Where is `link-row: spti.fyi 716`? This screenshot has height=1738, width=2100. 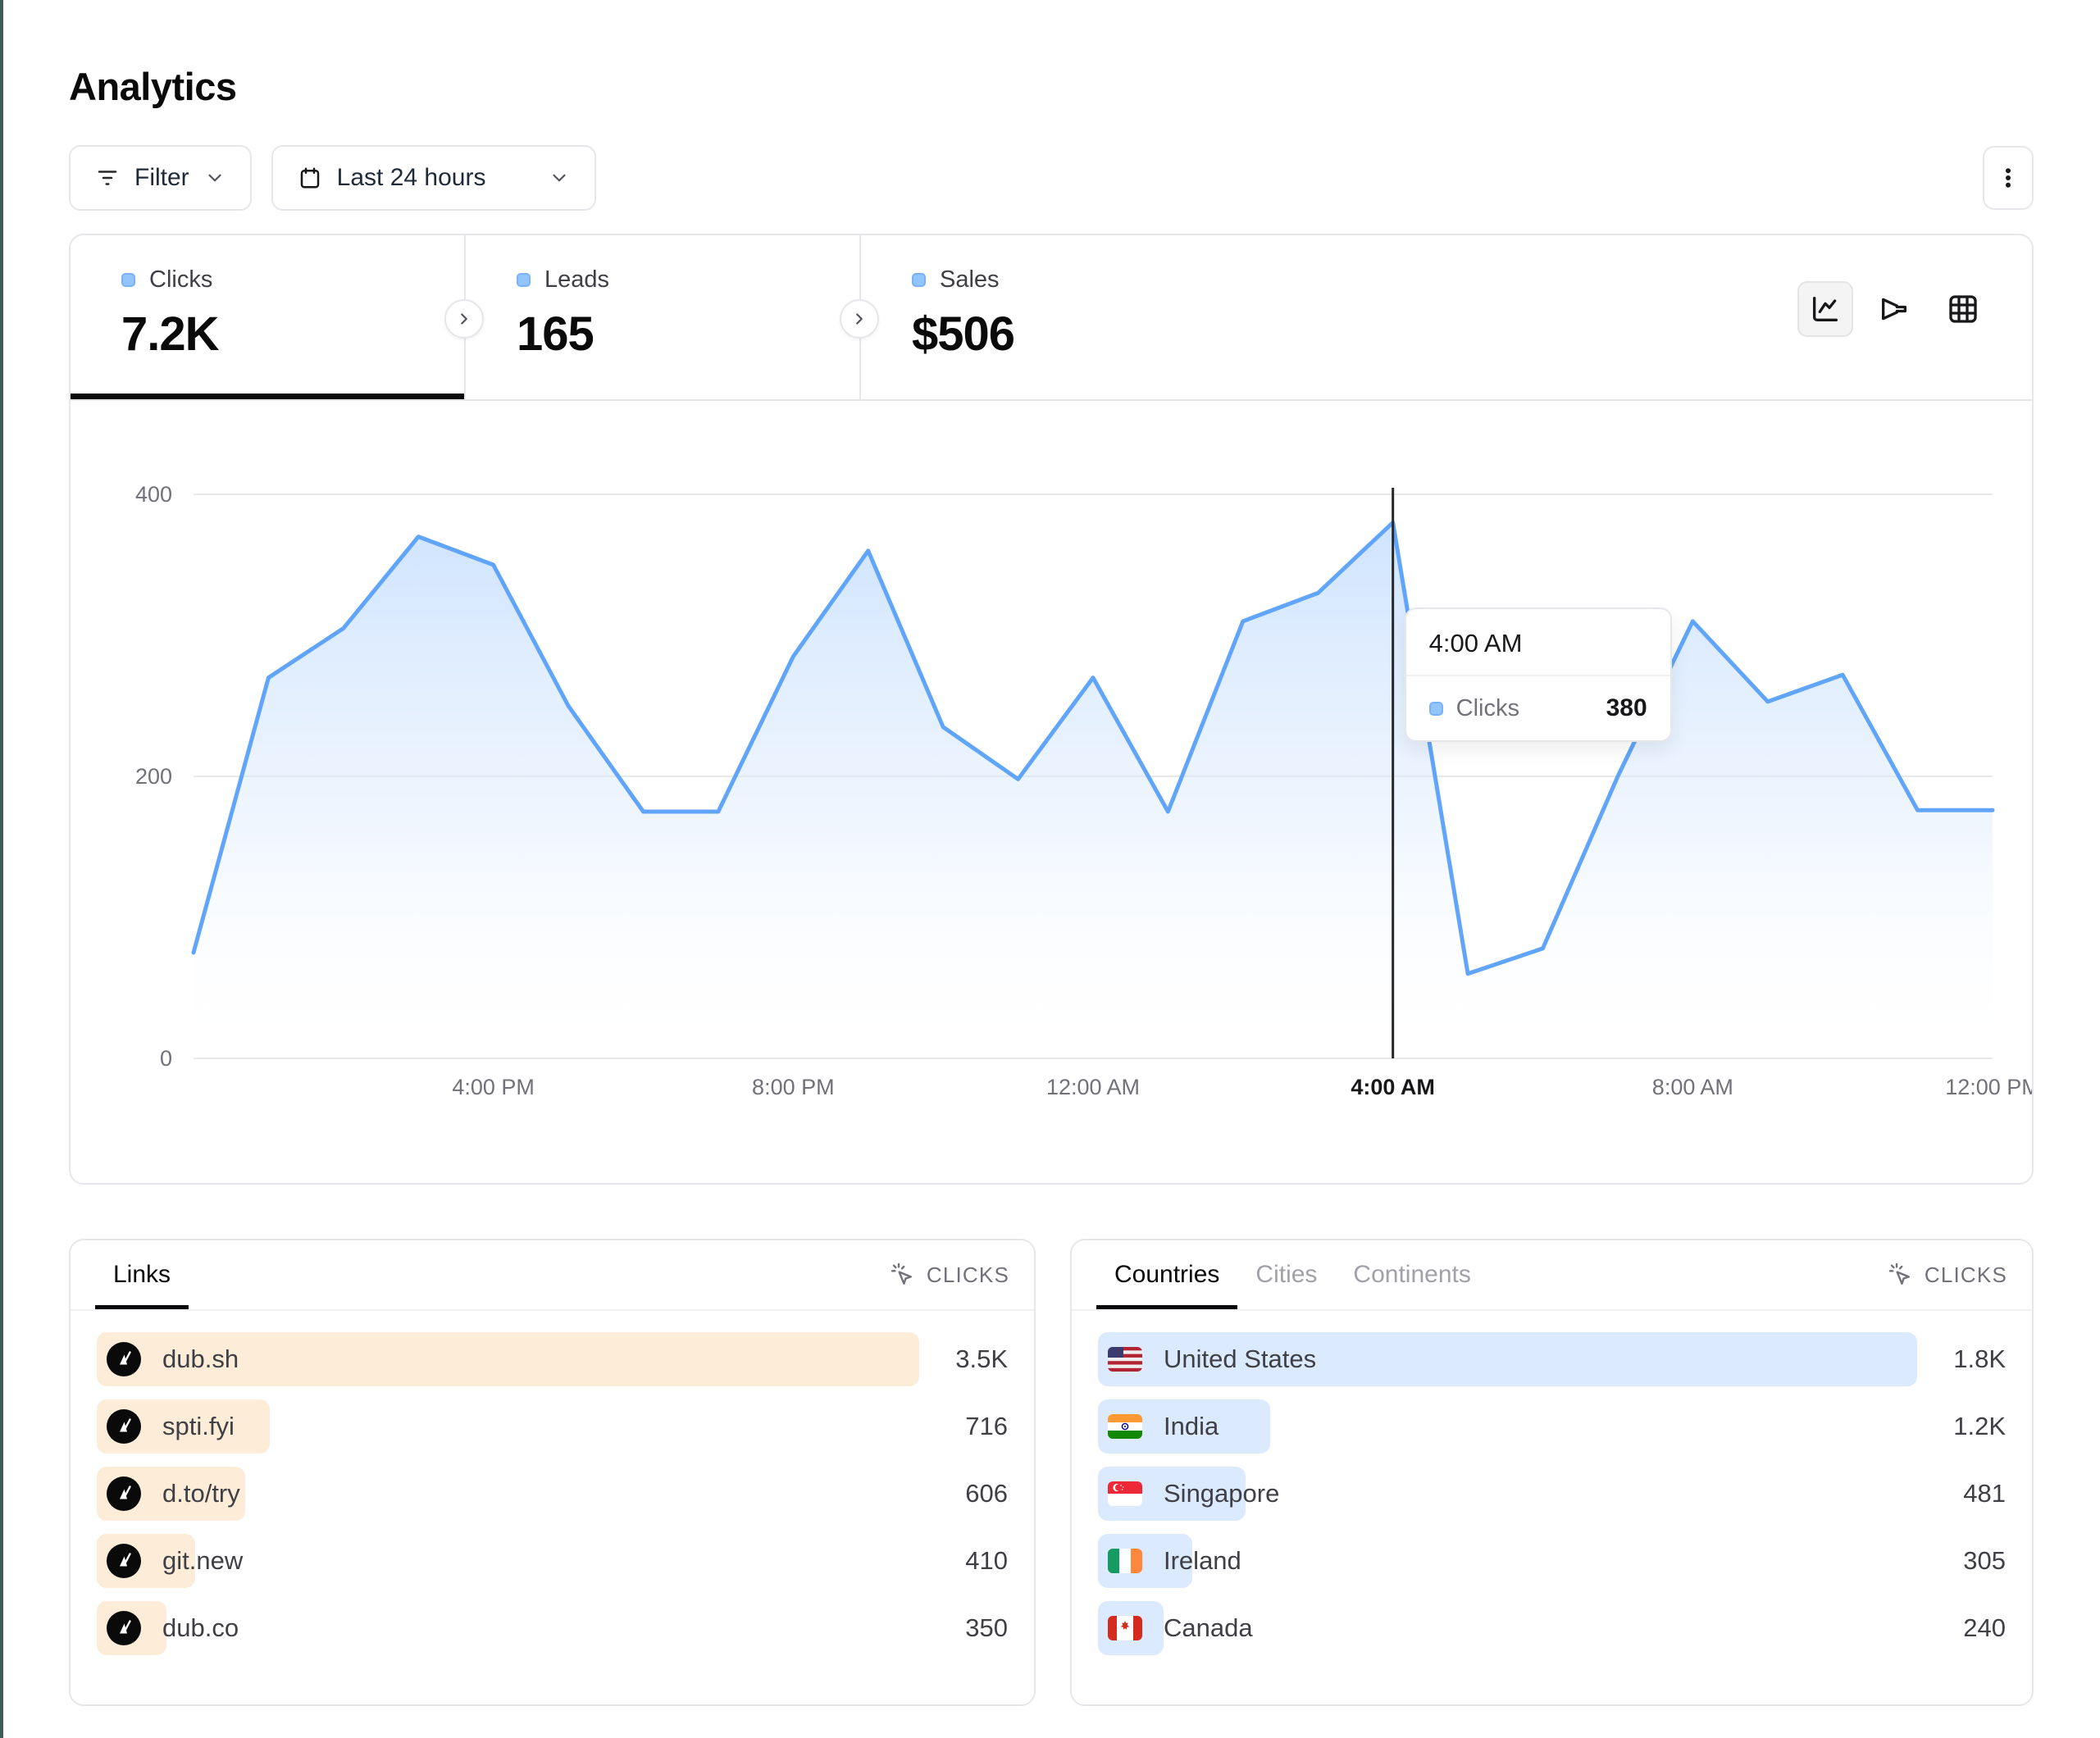 link-row: spti.fyi 716 is located at coordinates (552, 1426).